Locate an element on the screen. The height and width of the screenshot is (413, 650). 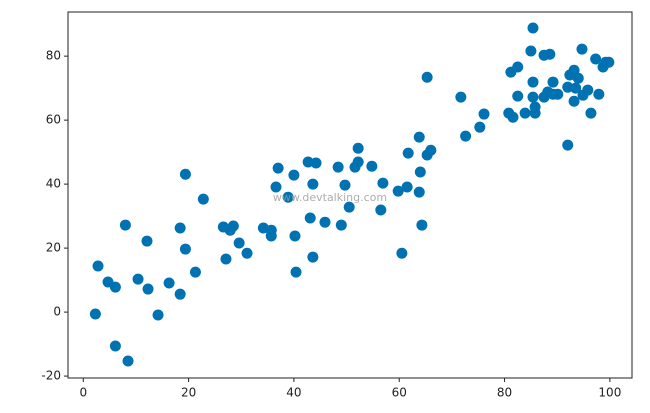
y-tick-label: 20 is located at coordinates (53, 248).